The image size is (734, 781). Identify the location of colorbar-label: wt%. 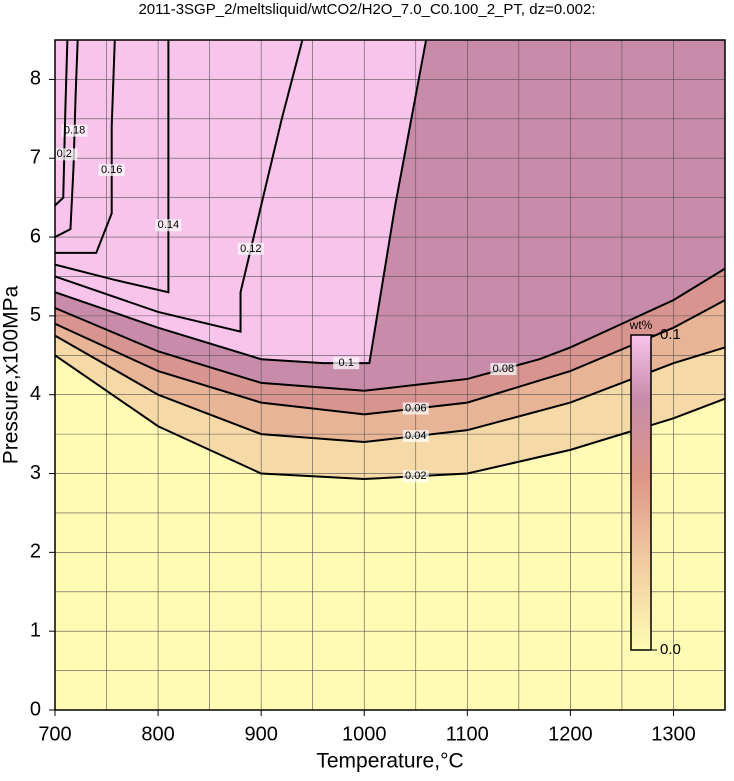
(641, 325).